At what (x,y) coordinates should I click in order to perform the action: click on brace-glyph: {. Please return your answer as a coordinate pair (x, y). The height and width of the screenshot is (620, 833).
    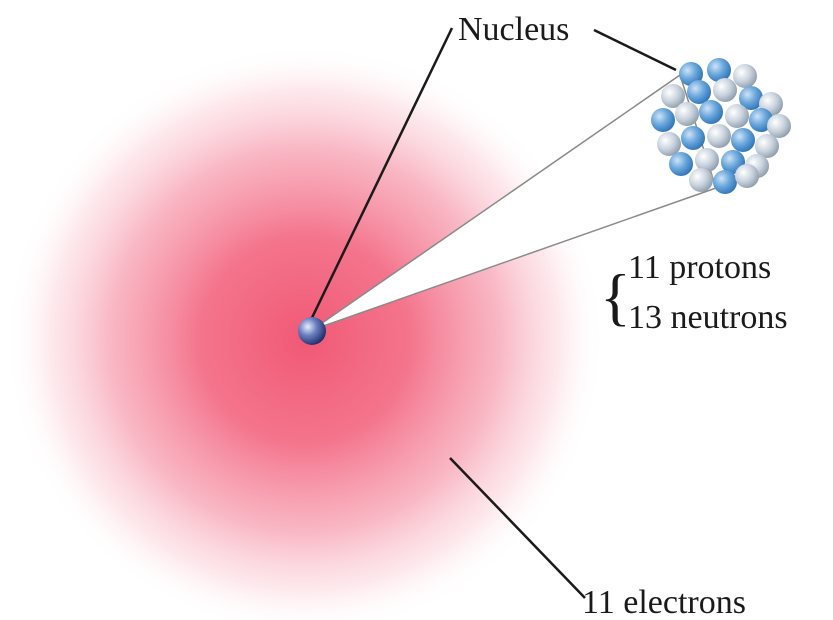
    Looking at the image, I should click on (615, 296).